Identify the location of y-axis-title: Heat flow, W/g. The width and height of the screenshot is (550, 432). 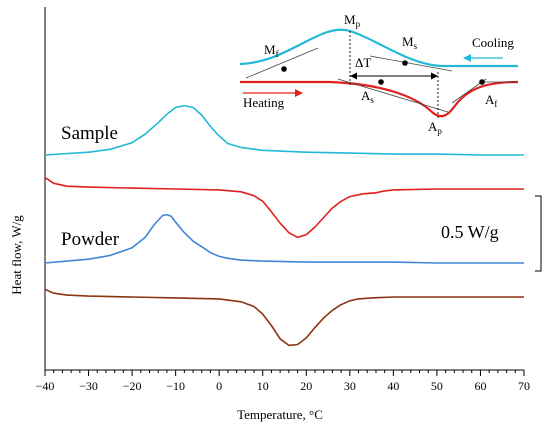
(16, 255).